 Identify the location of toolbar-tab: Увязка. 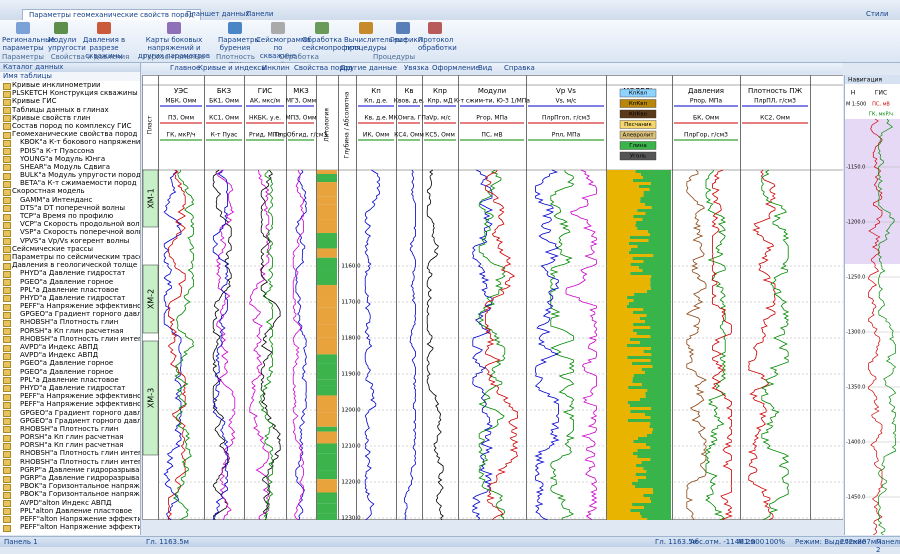
(416, 68).